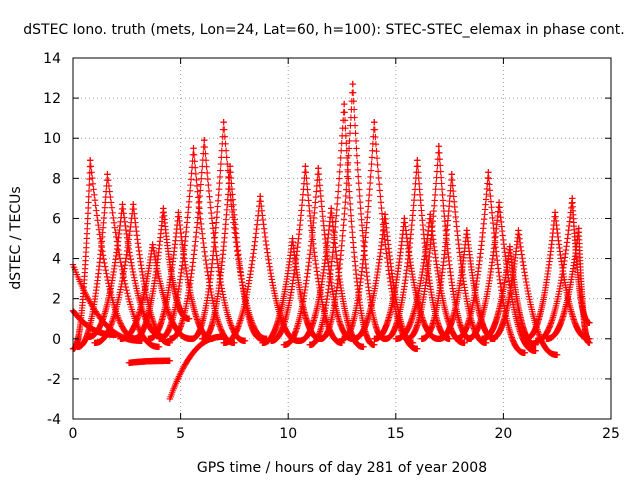 The height and width of the screenshot is (480, 640). I want to click on x-tick-label: 15, so click(396, 434).